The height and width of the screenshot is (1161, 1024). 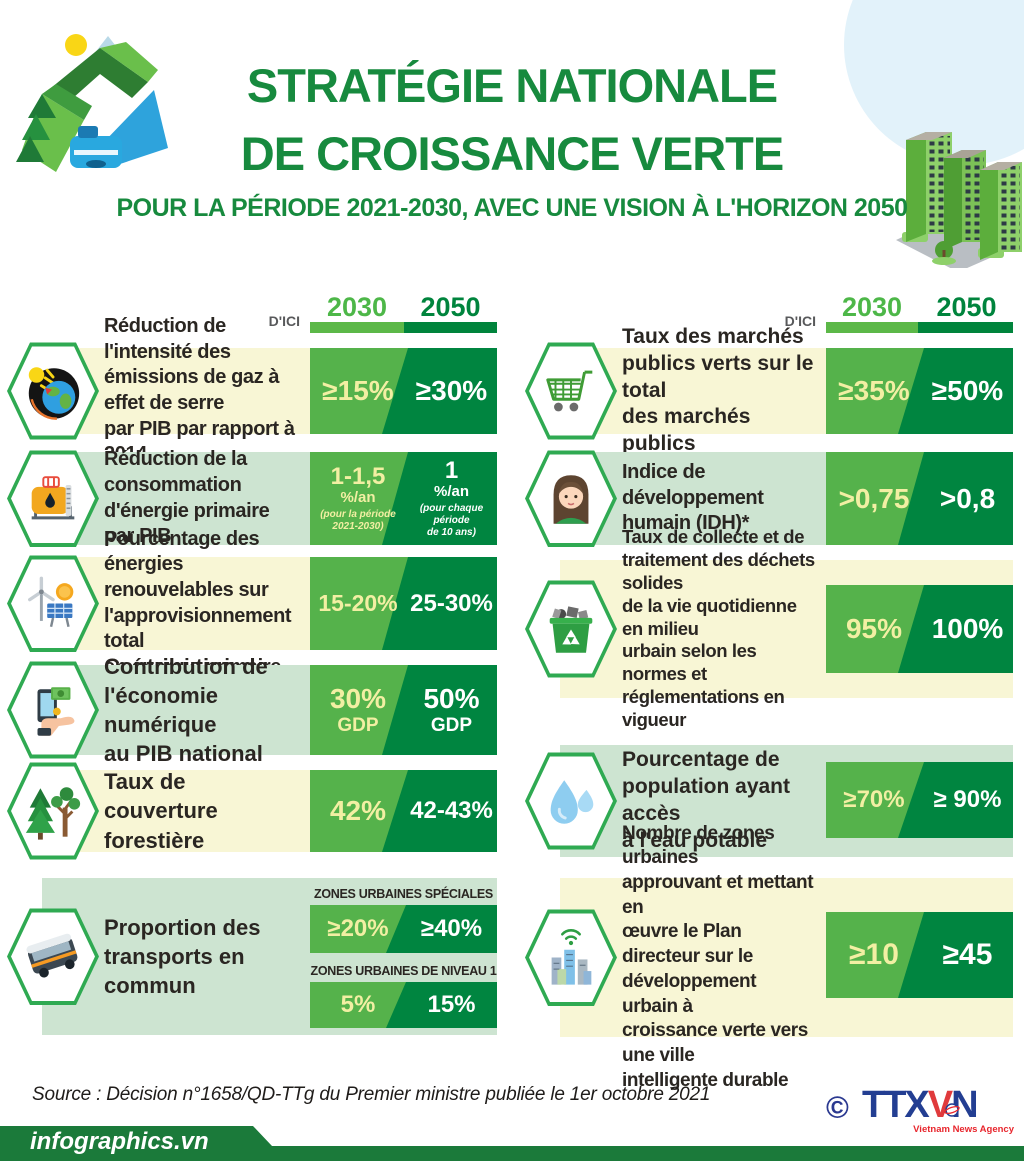 What do you see at coordinates (919, 800) in the screenshot?
I see `indicator-values: ≥70% ≥ 90%` at bounding box center [919, 800].